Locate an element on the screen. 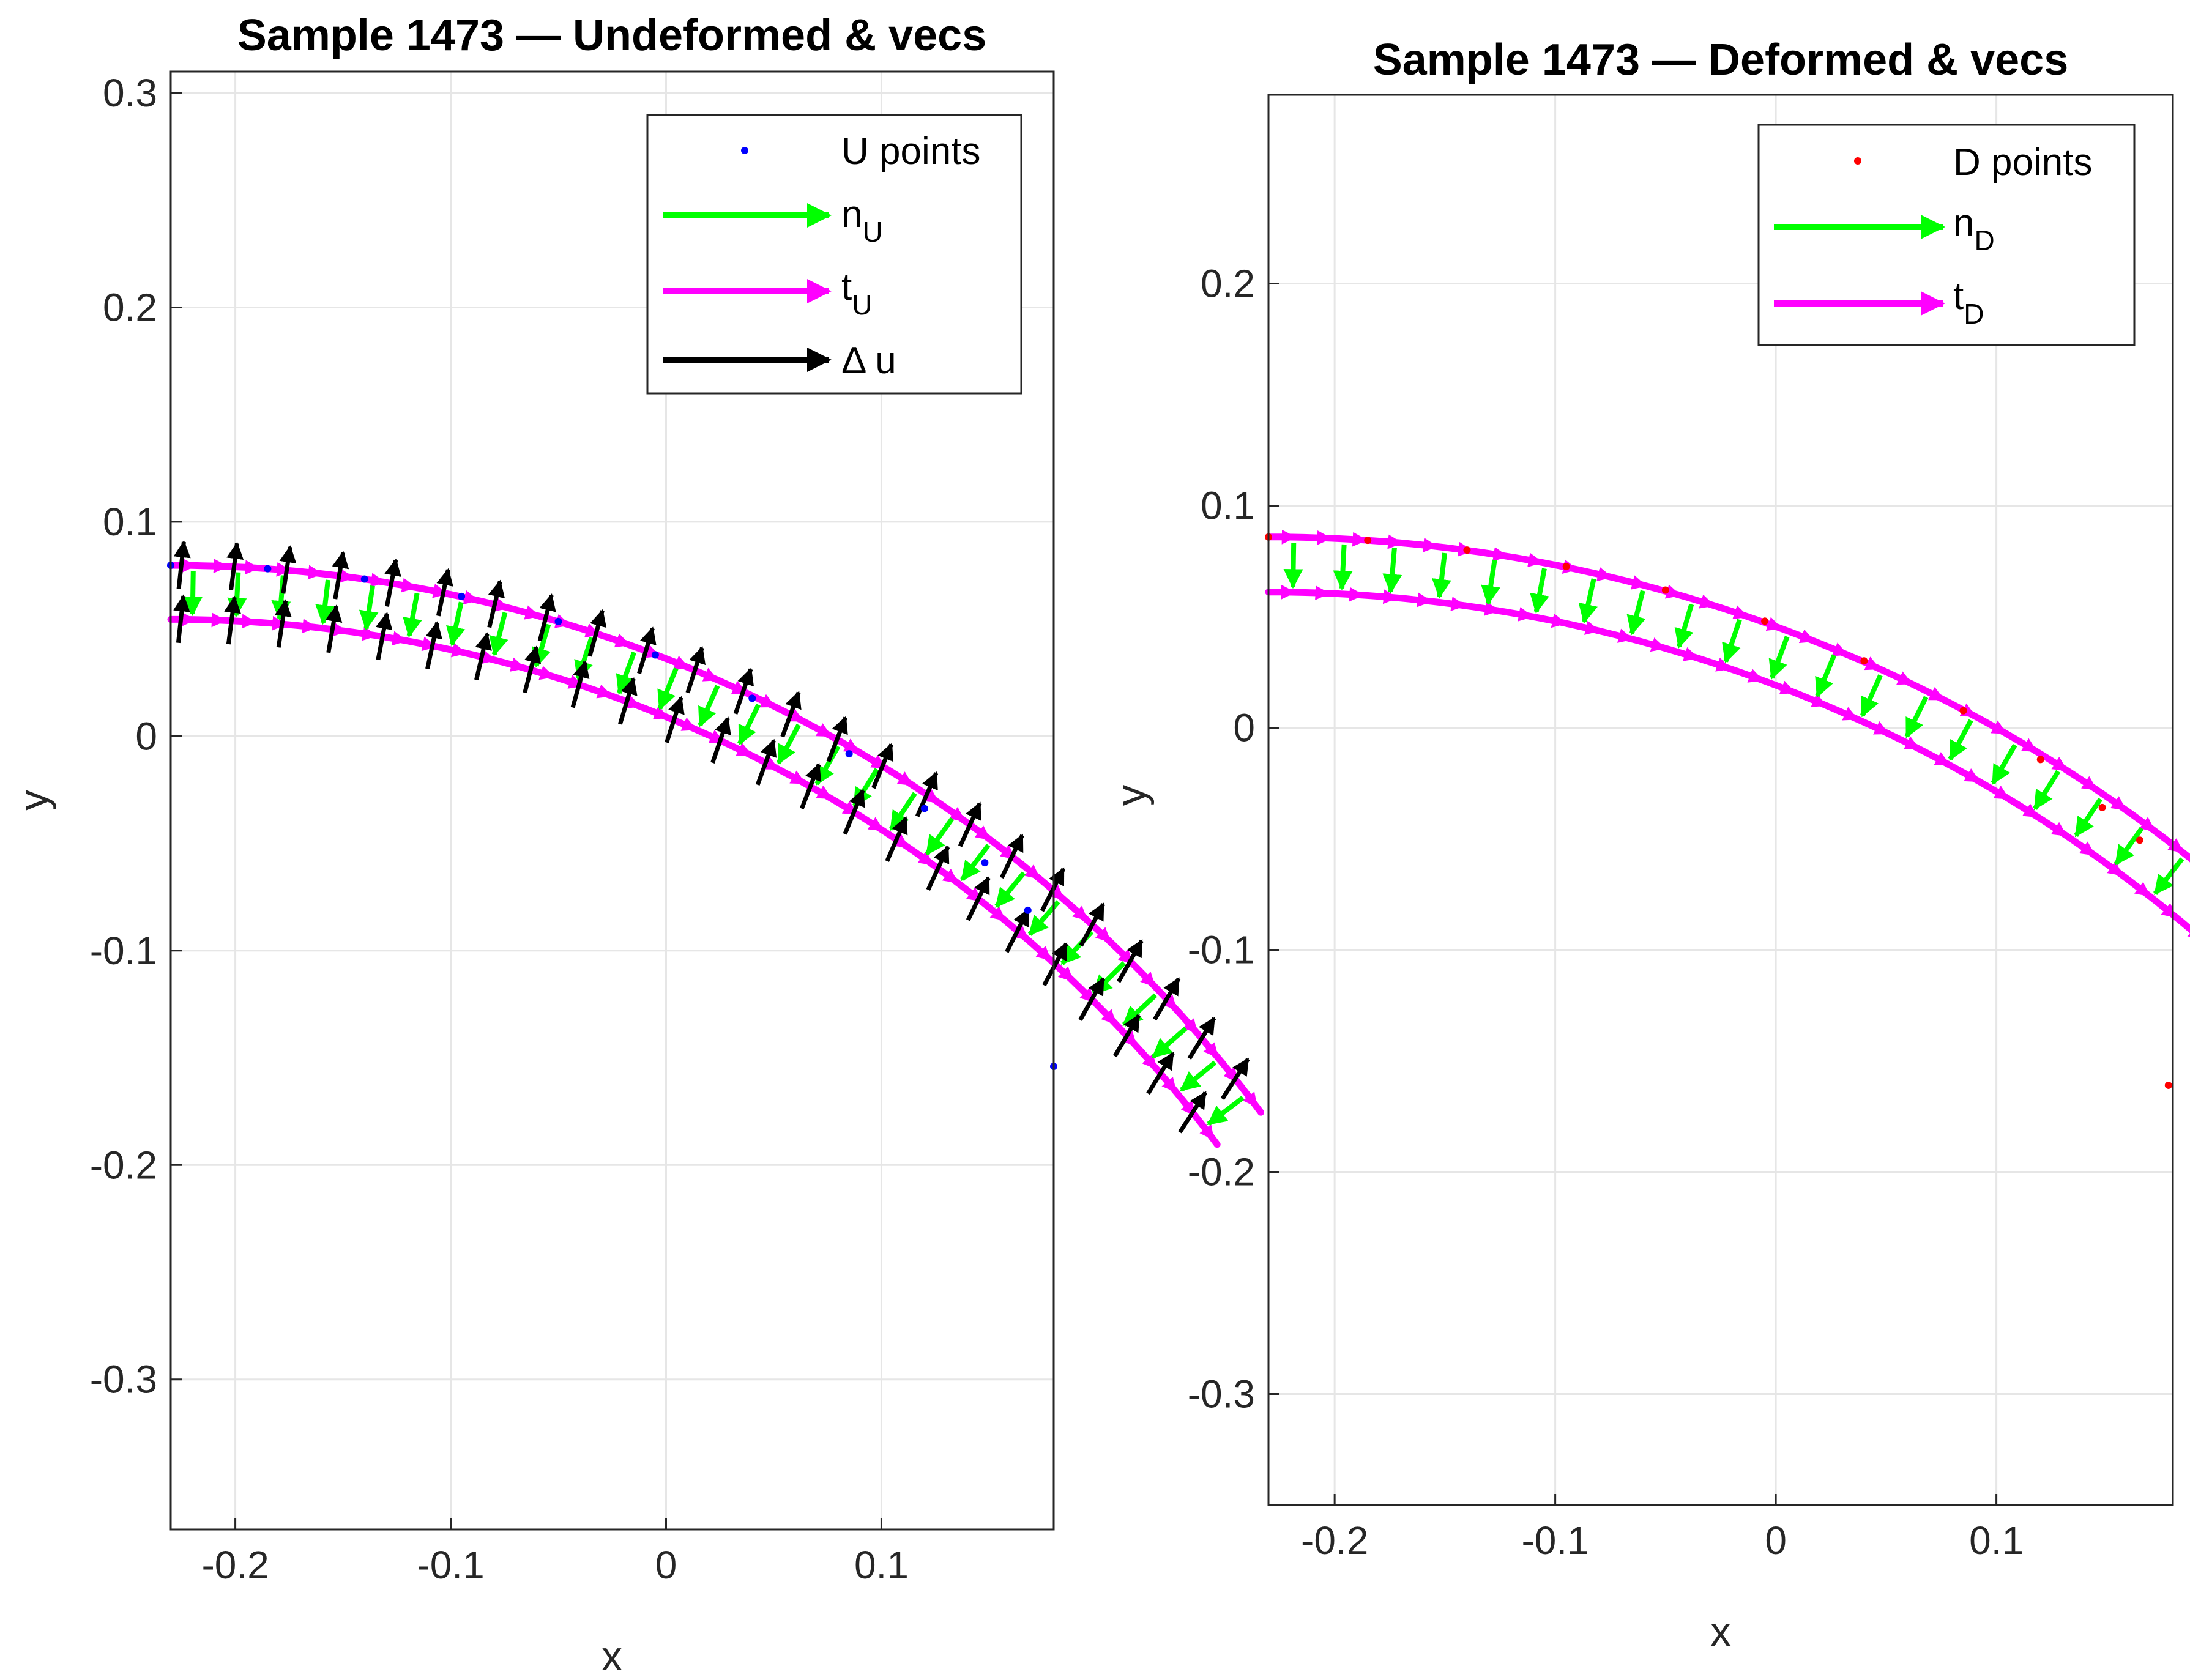  legend-label-normal-sub: D is located at coordinates (1984, 240).